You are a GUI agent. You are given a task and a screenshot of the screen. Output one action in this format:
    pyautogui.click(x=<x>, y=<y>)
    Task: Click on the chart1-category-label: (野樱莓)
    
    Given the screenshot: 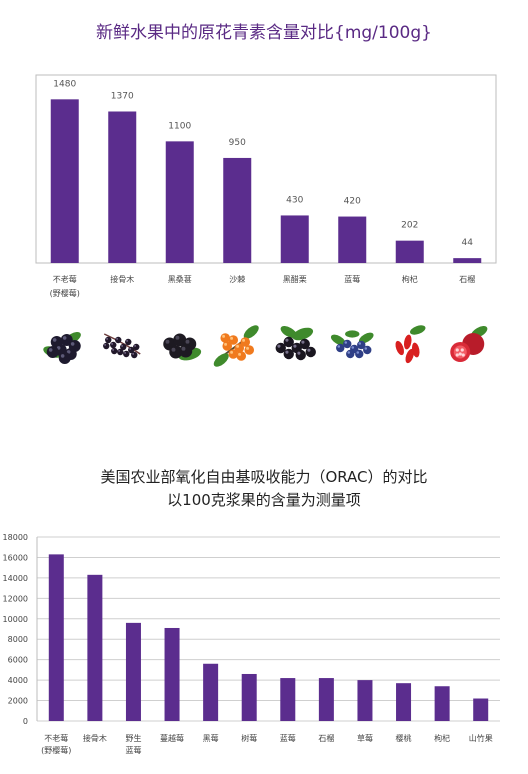 What is the action you would take?
    pyautogui.click(x=65, y=293)
    